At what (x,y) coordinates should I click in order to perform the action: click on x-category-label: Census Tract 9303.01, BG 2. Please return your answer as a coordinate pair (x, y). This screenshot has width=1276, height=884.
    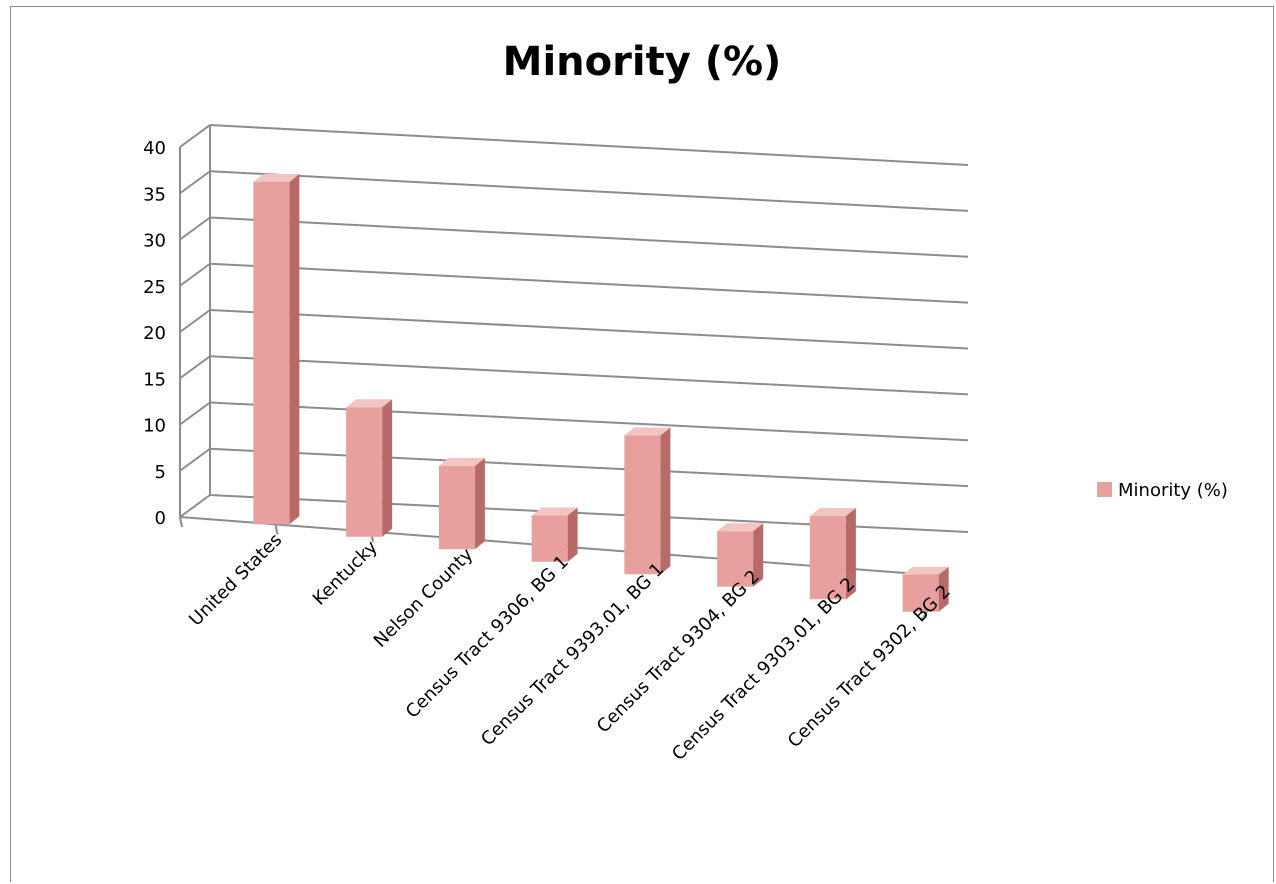
    Looking at the image, I should click on (763, 669).